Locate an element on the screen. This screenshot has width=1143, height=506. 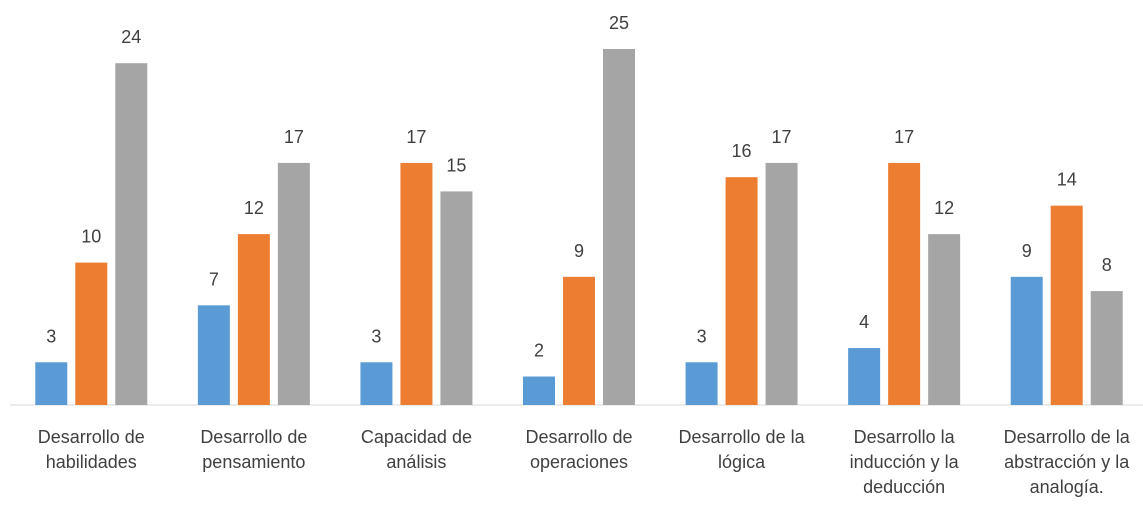
x-tick-label: Desarrollo de operaciones is located at coordinates (579, 449).